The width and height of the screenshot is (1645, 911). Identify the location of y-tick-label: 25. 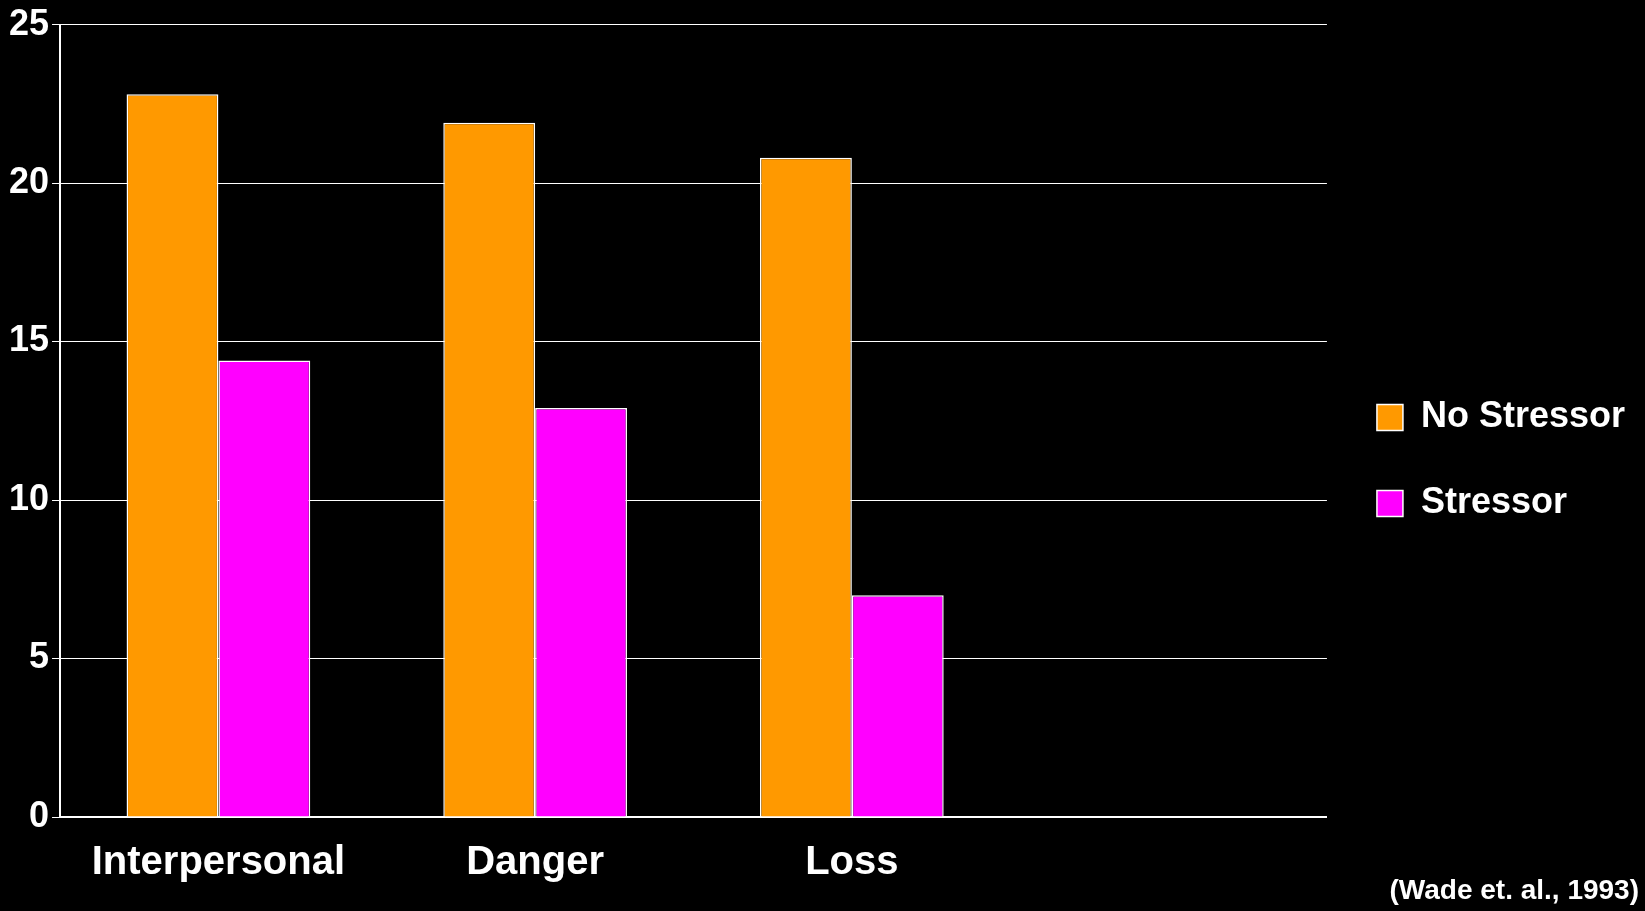
(29, 22).